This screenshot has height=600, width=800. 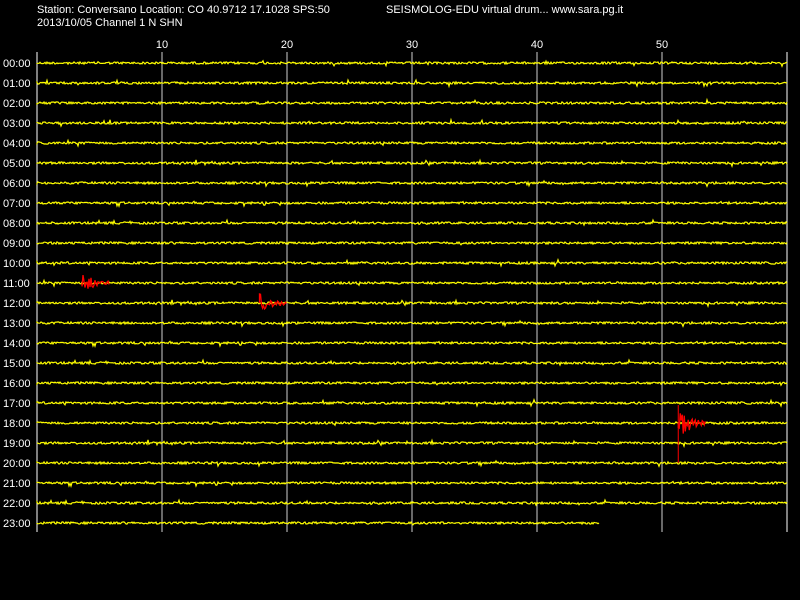 I want to click on row-label: 23:00, so click(x=17, y=524).